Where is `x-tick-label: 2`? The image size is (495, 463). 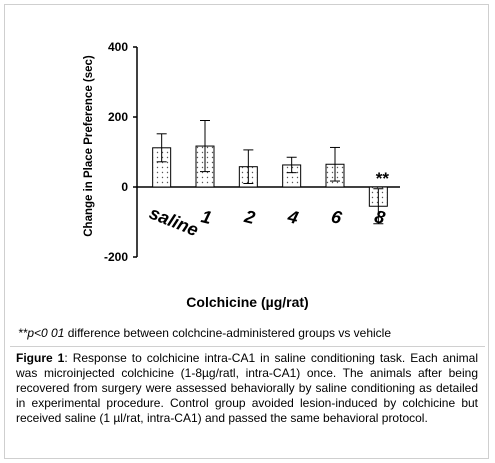 x-tick-label: 2 is located at coordinates (250, 217).